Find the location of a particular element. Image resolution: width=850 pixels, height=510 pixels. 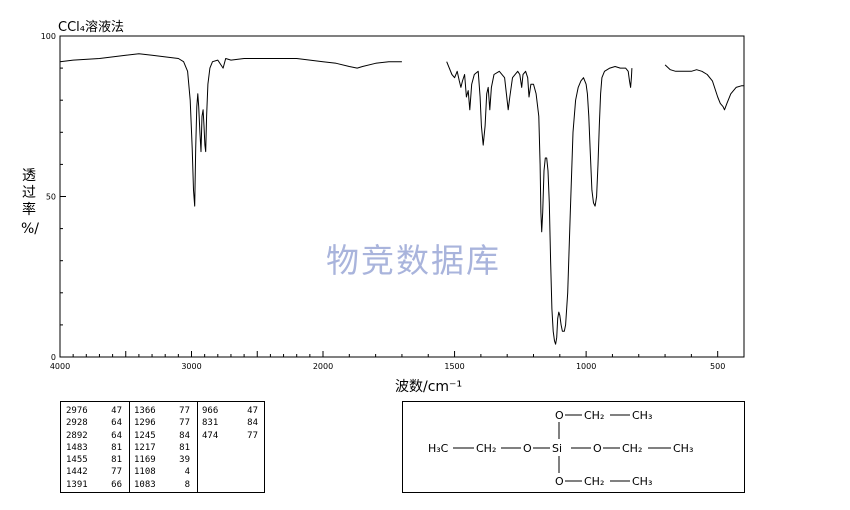

group-ch3-right: CH₃ is located at coordinates (683, 448).